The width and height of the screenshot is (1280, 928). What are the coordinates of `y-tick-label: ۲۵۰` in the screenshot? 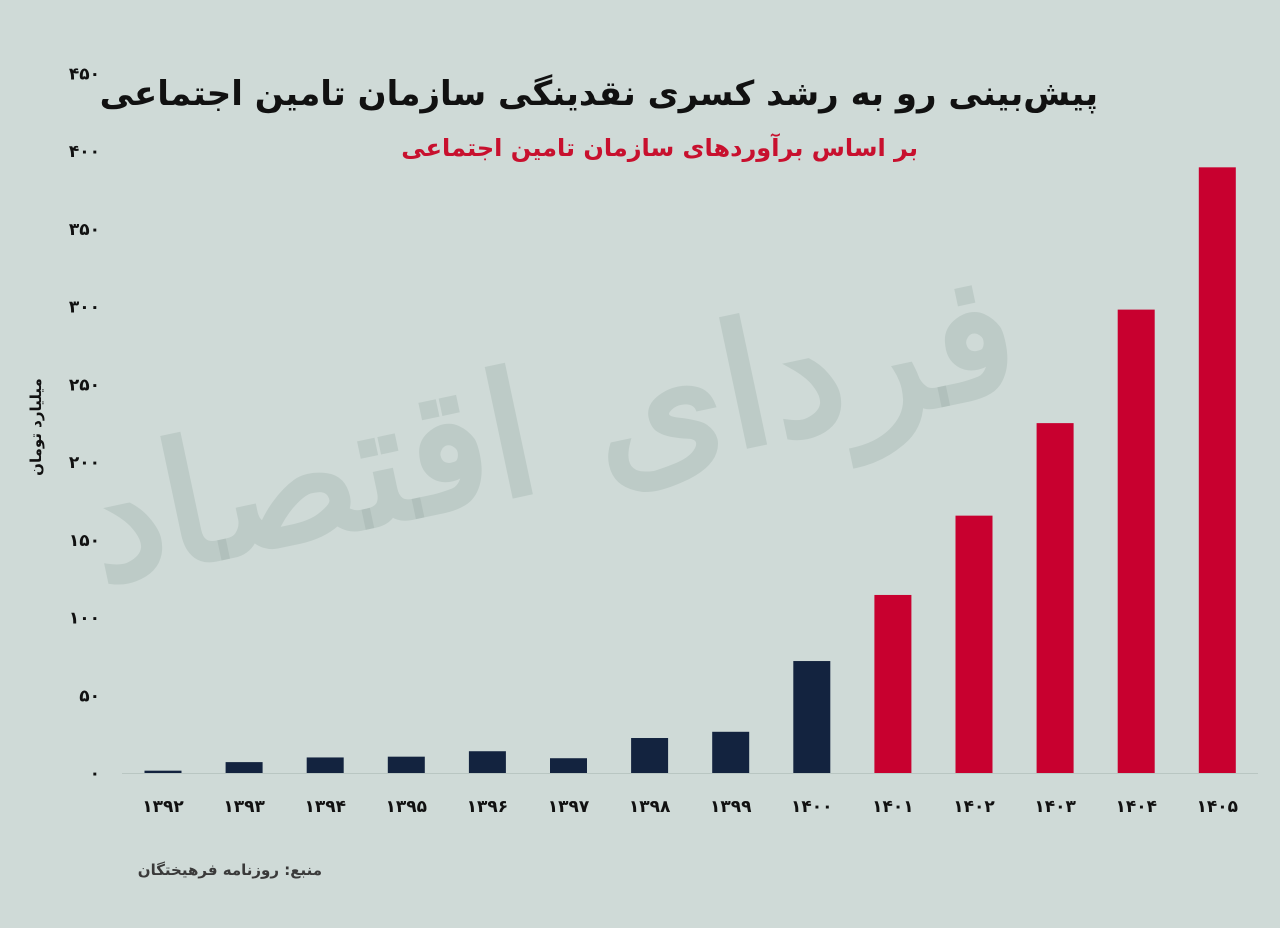 It's located at (84, 385).